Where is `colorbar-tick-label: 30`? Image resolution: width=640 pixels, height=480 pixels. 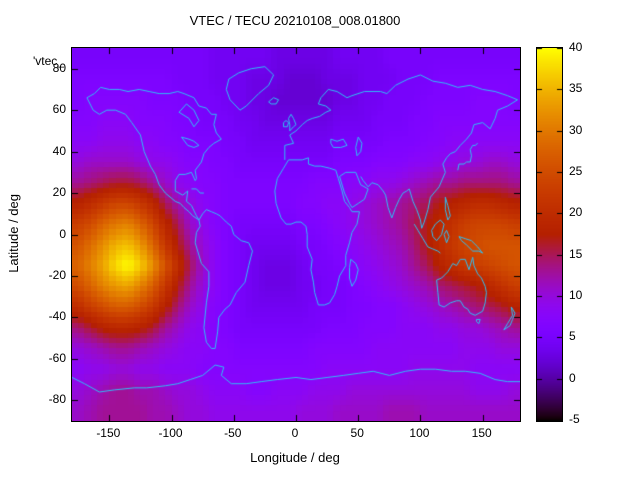 colorbar-tick-label: 30 is located at coordinates (576, 129).